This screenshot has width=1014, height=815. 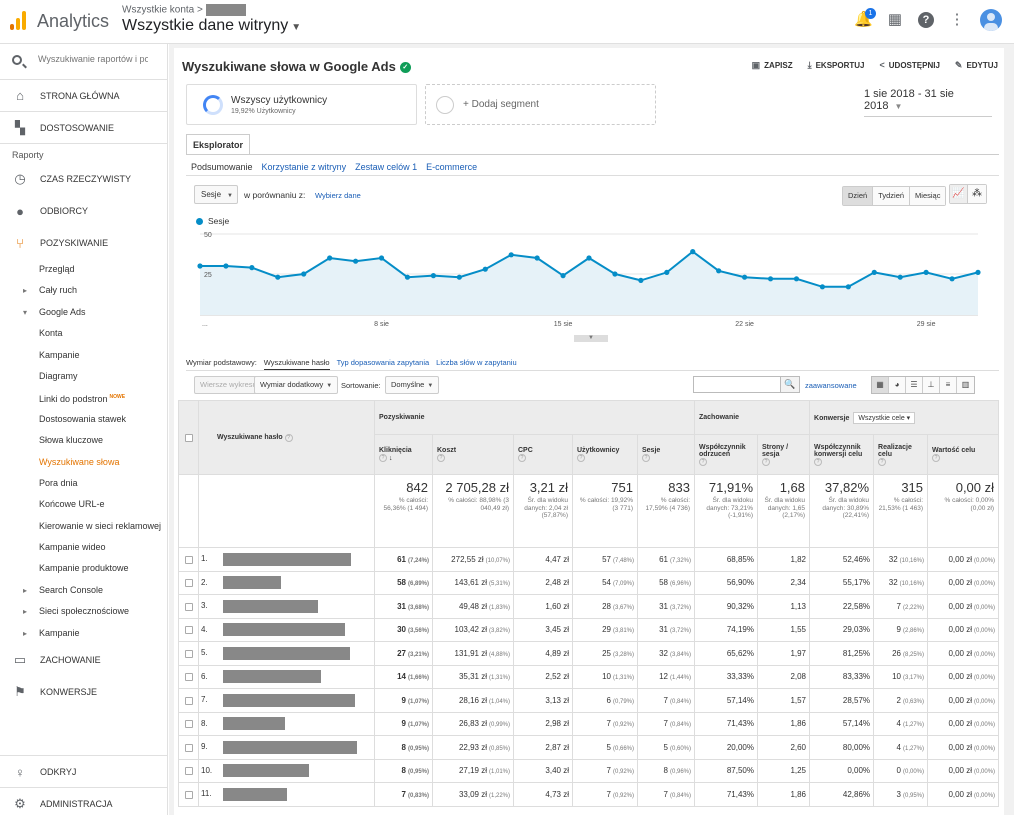 I want to click on sidebar-subitem: Przegląd, so click(x=57, y=269).